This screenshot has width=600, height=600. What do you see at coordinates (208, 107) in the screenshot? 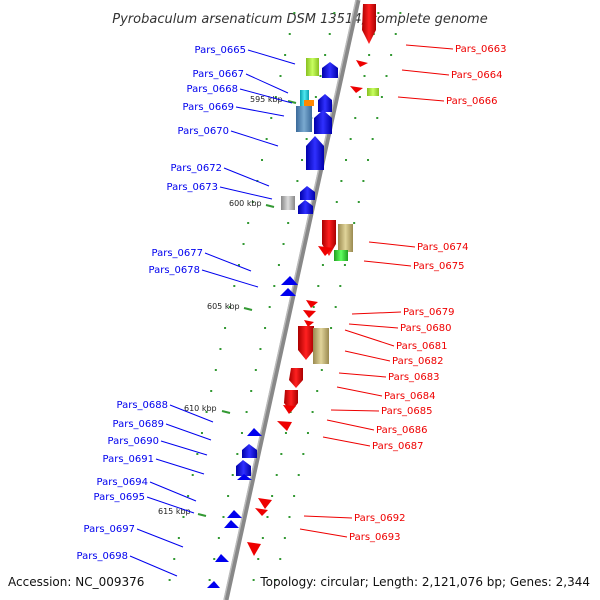
I see `gene-label-pars-0669: Pars_0669` at bounding box center [208, 107].